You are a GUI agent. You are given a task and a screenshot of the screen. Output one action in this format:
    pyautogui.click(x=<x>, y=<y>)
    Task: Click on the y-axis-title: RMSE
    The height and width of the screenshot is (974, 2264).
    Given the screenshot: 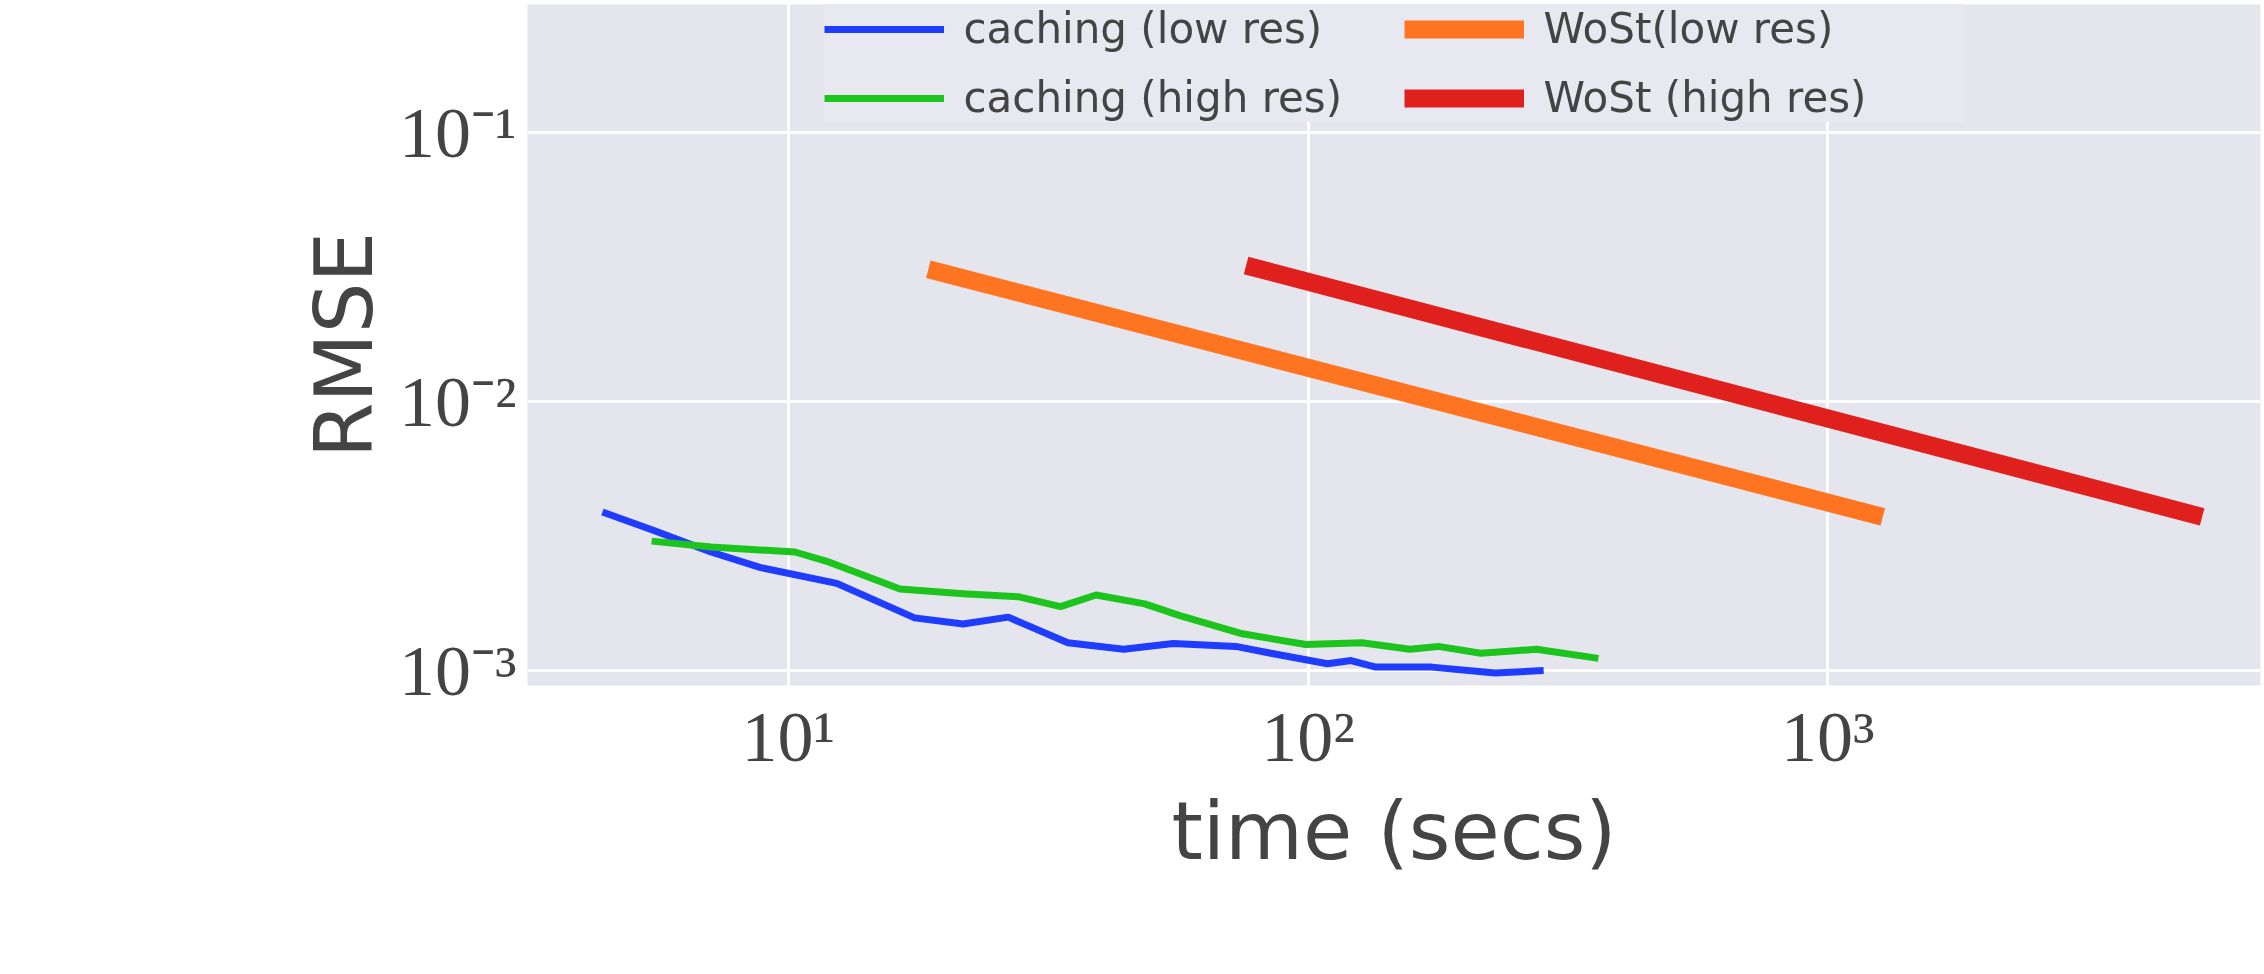 What is the action you would take?
    pyautogui.click(x=344, y=345)
    